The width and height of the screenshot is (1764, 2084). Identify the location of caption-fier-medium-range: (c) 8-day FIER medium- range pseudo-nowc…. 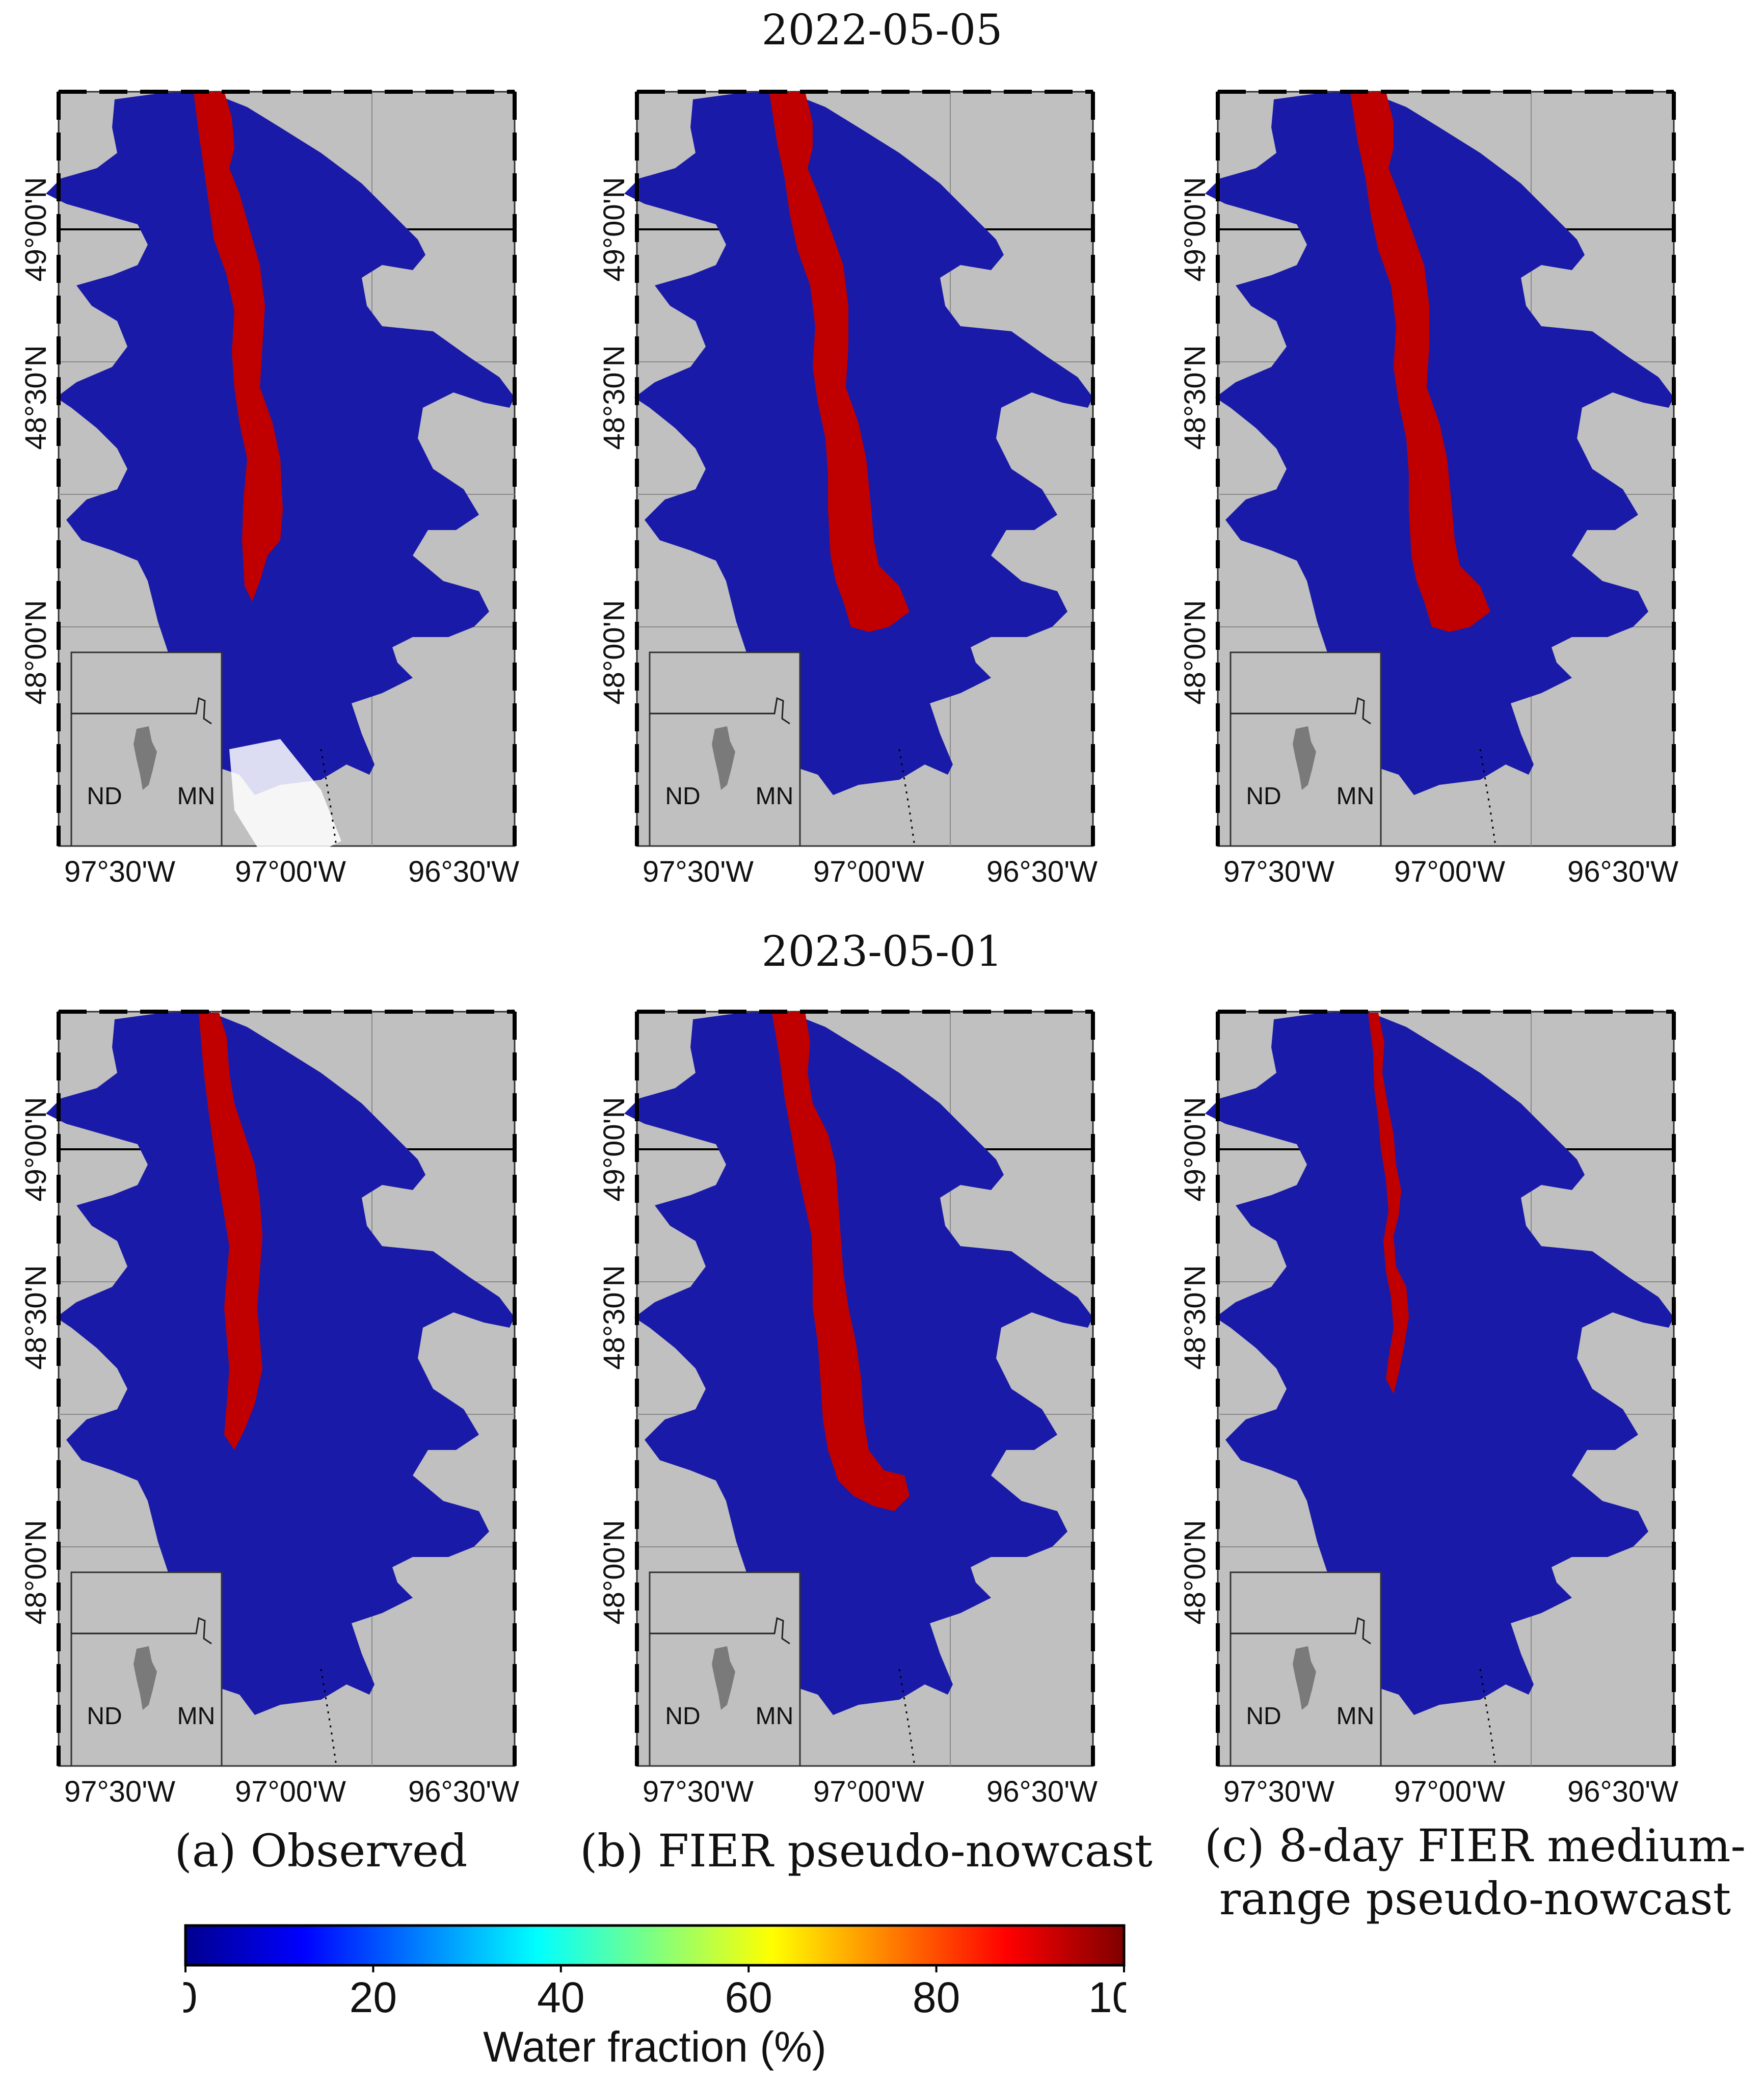
(1475, 1872).